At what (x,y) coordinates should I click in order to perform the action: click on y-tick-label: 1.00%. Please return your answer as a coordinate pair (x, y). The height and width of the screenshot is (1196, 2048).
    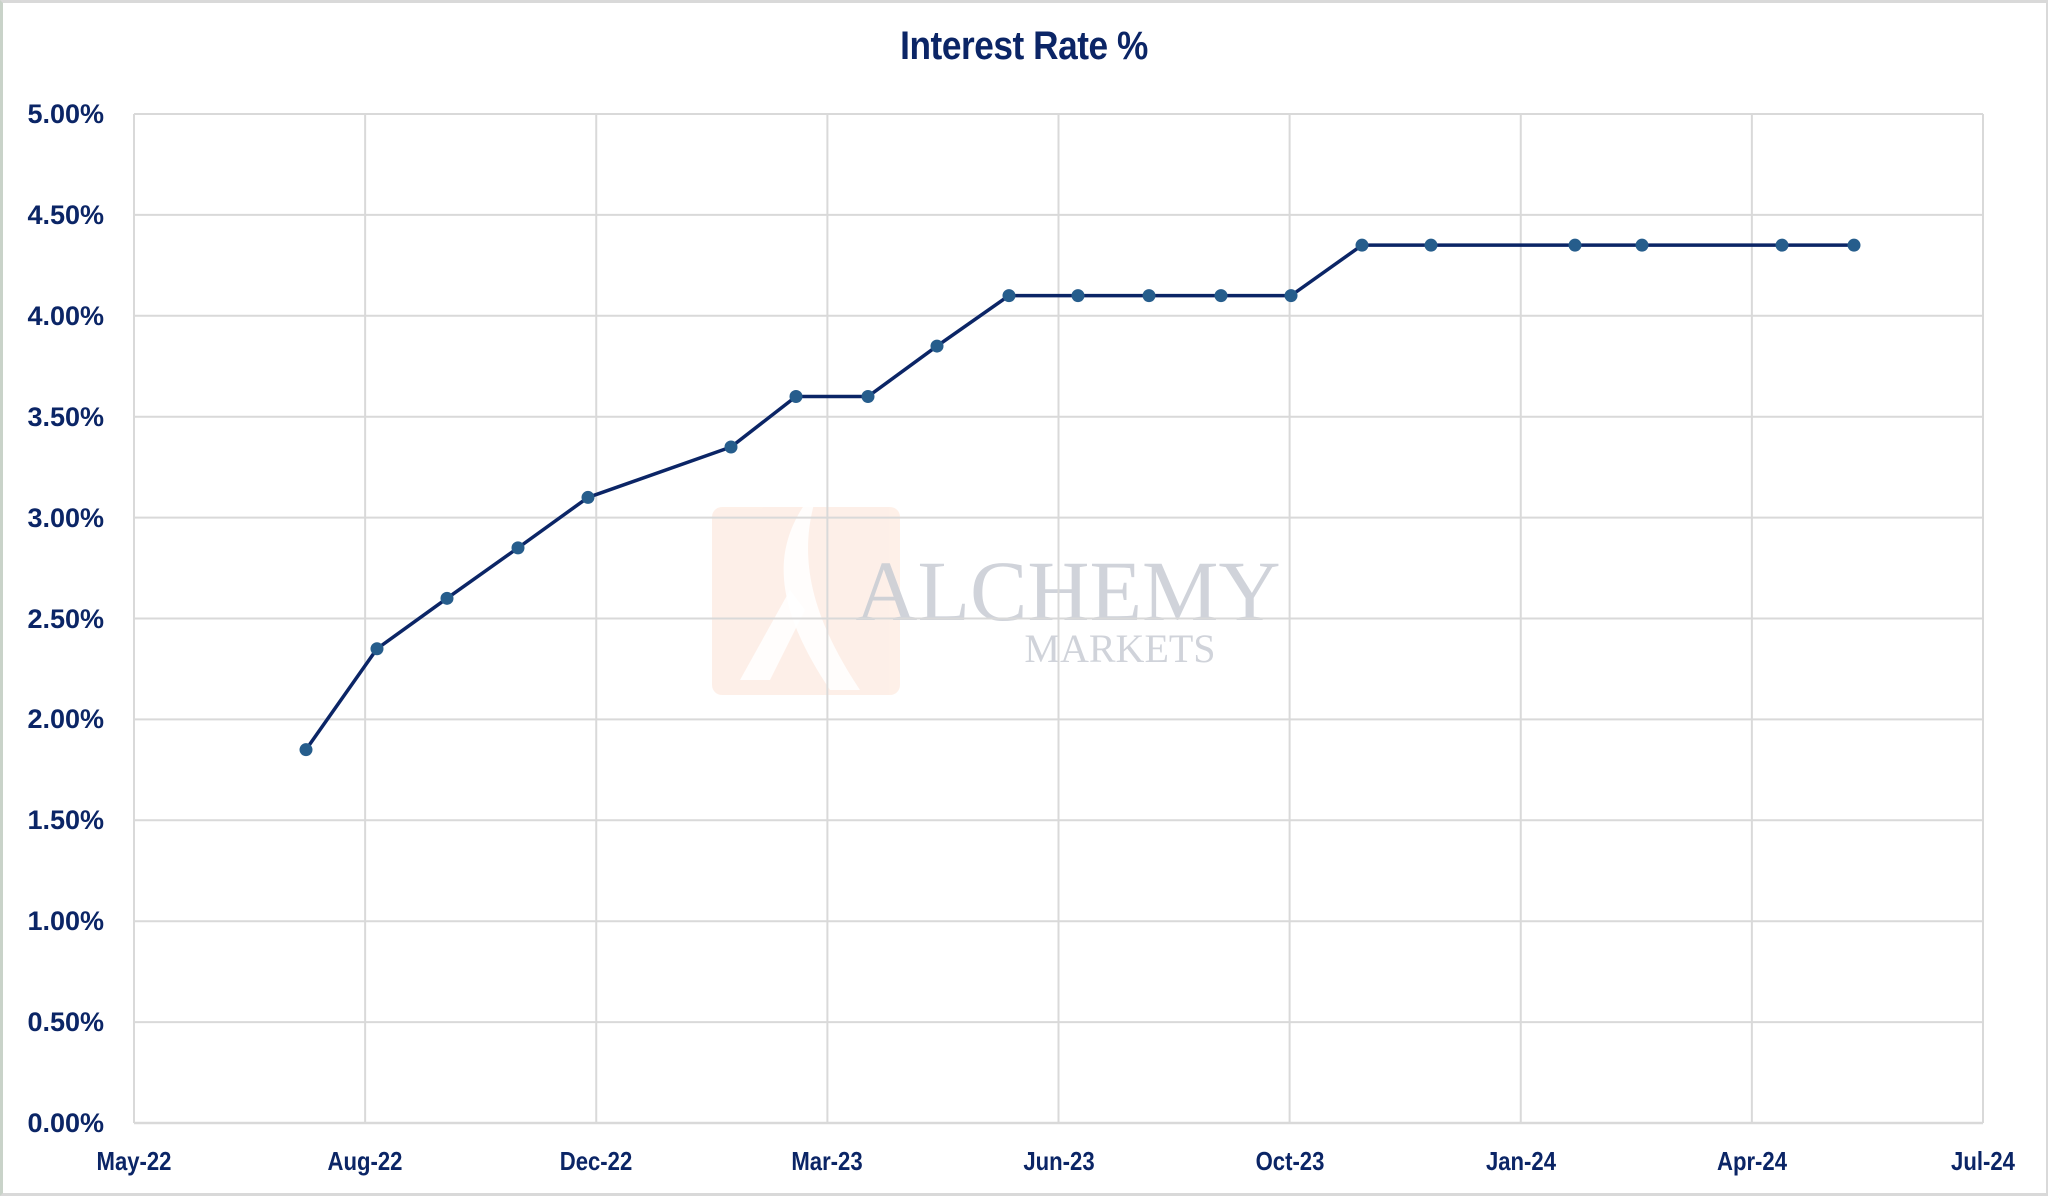
    Looking at the image, I should click on (65, 921).